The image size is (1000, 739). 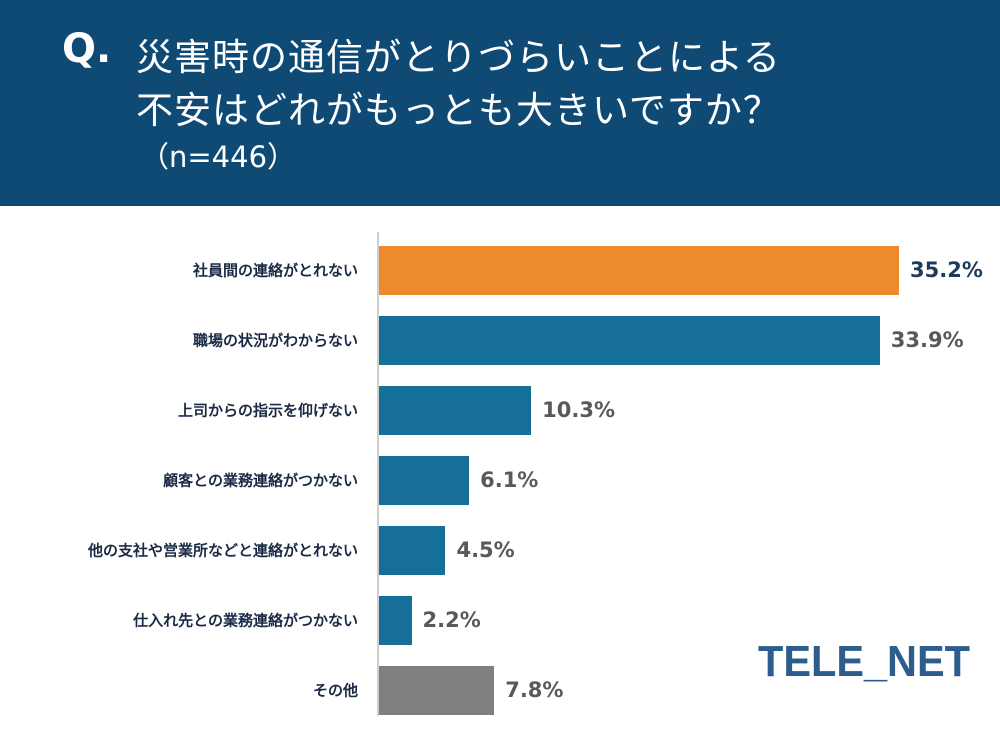 I want to click on category-axis-line, so click(x=378, y=474).